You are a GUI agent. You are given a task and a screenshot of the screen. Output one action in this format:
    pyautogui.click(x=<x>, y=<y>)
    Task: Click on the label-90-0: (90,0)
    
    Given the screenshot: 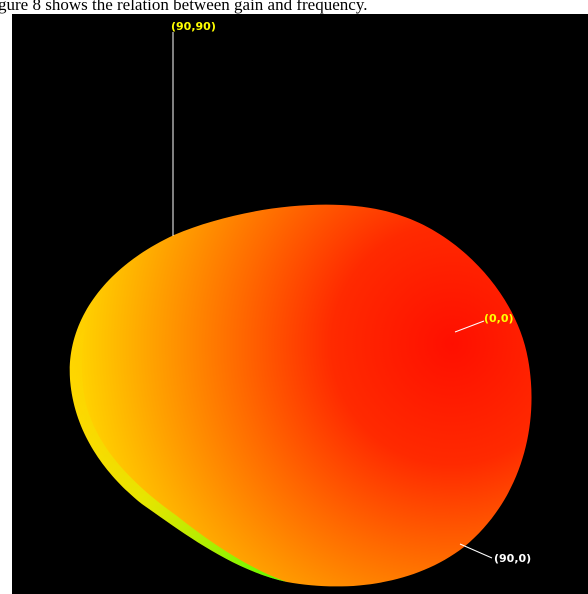 What is the action you would take?
    pyautogui.click(x=512, y=558)
    